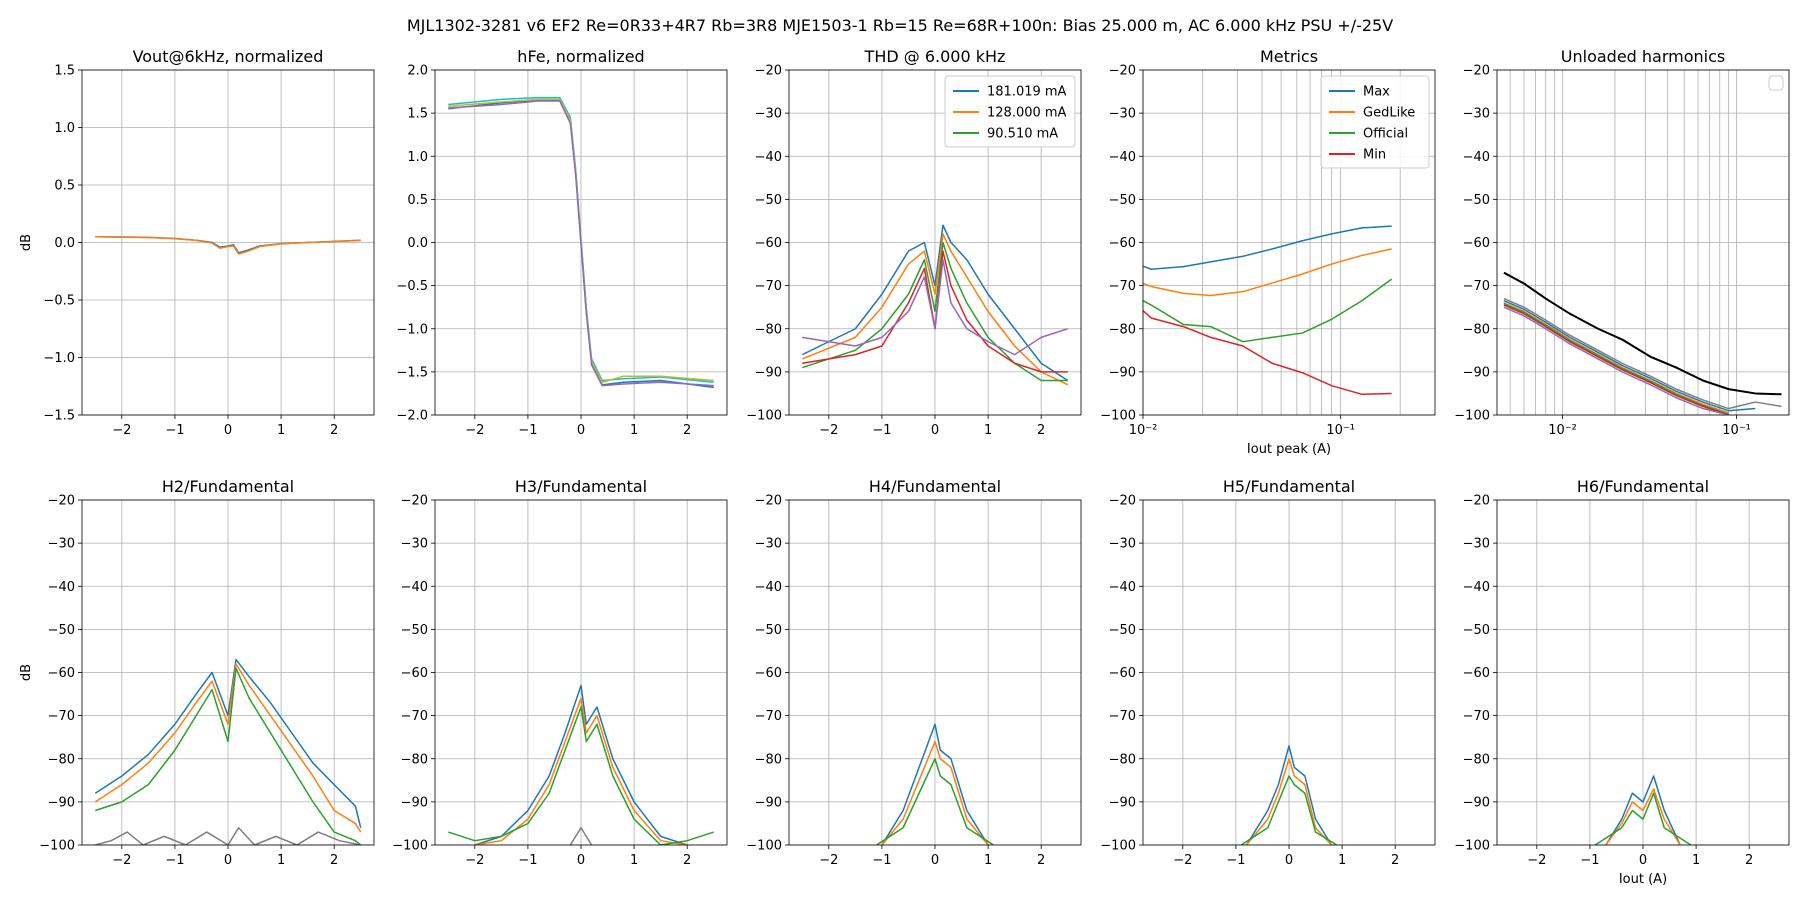 This screenshot has height=900, width=1800. What do you see at coordinates (634, 430) in the screenshot?
I see `xtick-label: 1` at bounding box center [634, 430].